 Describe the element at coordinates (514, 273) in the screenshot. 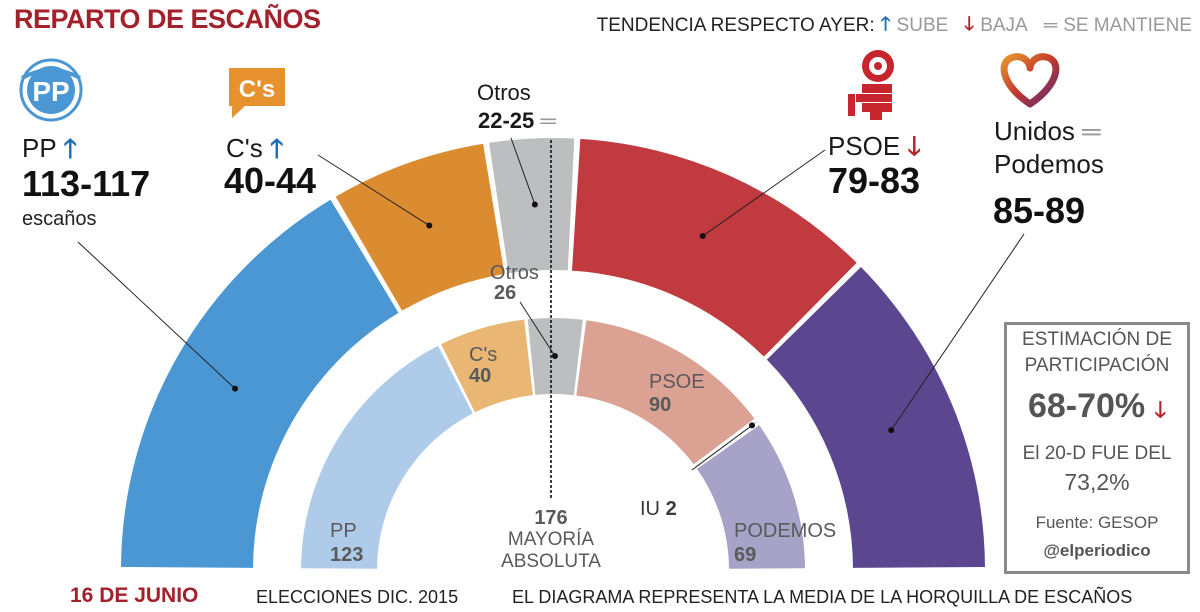

I see `inner-otros-name: Otros` at that location.